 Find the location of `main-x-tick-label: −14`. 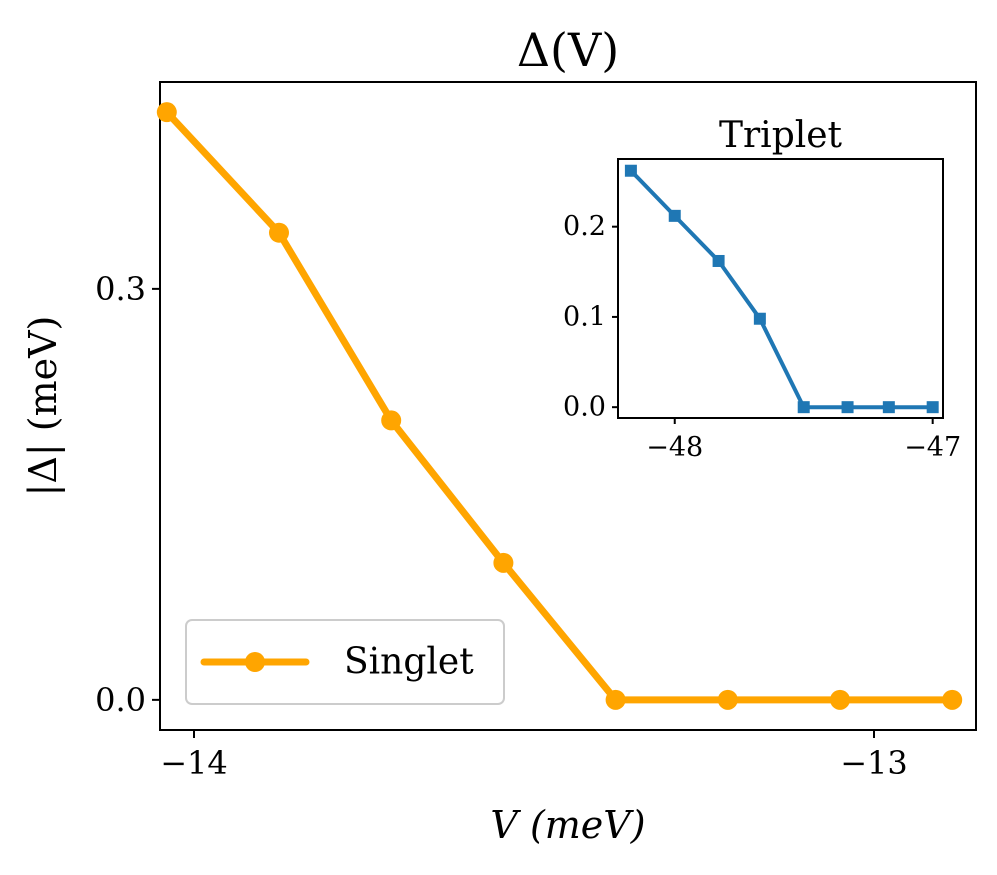

main-x-tick-label: −14 is located at coordinates (194, 763).